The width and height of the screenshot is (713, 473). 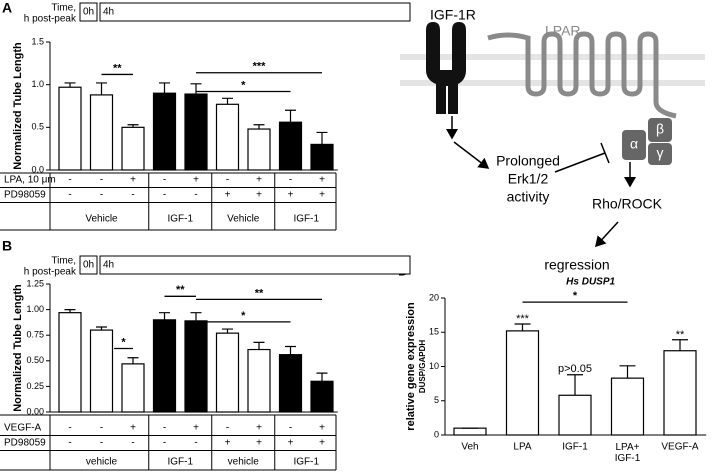 What do you see at coordinates (436, 434) in the screenshot?
I see `y-tick-label: 0` at bounding box center [436, 434].